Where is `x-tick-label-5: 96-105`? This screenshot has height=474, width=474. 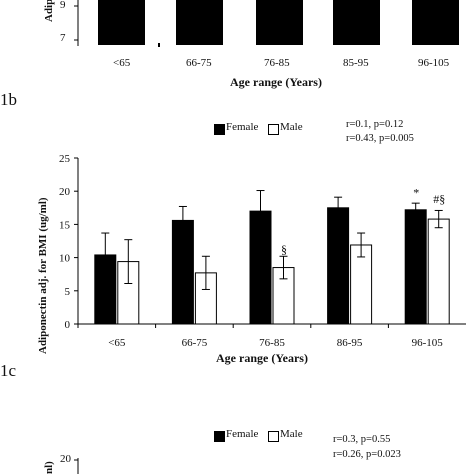 x-tick-label-5: 96-105 is located at coordinates (428, 343).